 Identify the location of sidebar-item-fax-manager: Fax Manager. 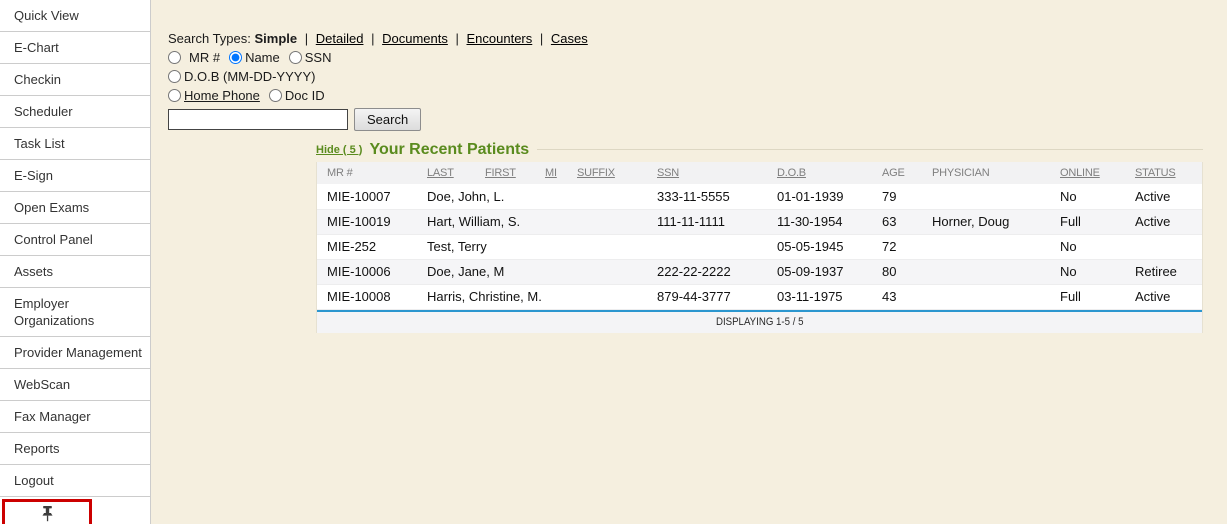
(75, 417).